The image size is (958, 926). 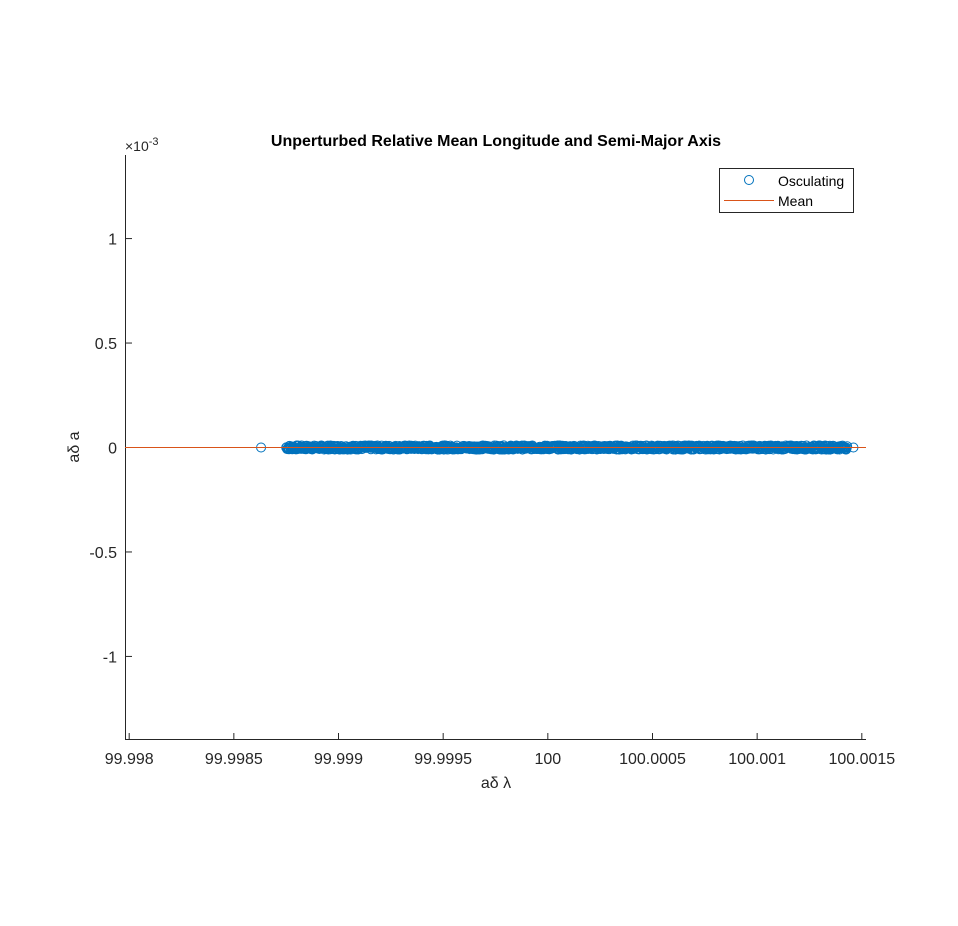 I want to click on x-tick-label: 100.001, so click(x=757, y=759).